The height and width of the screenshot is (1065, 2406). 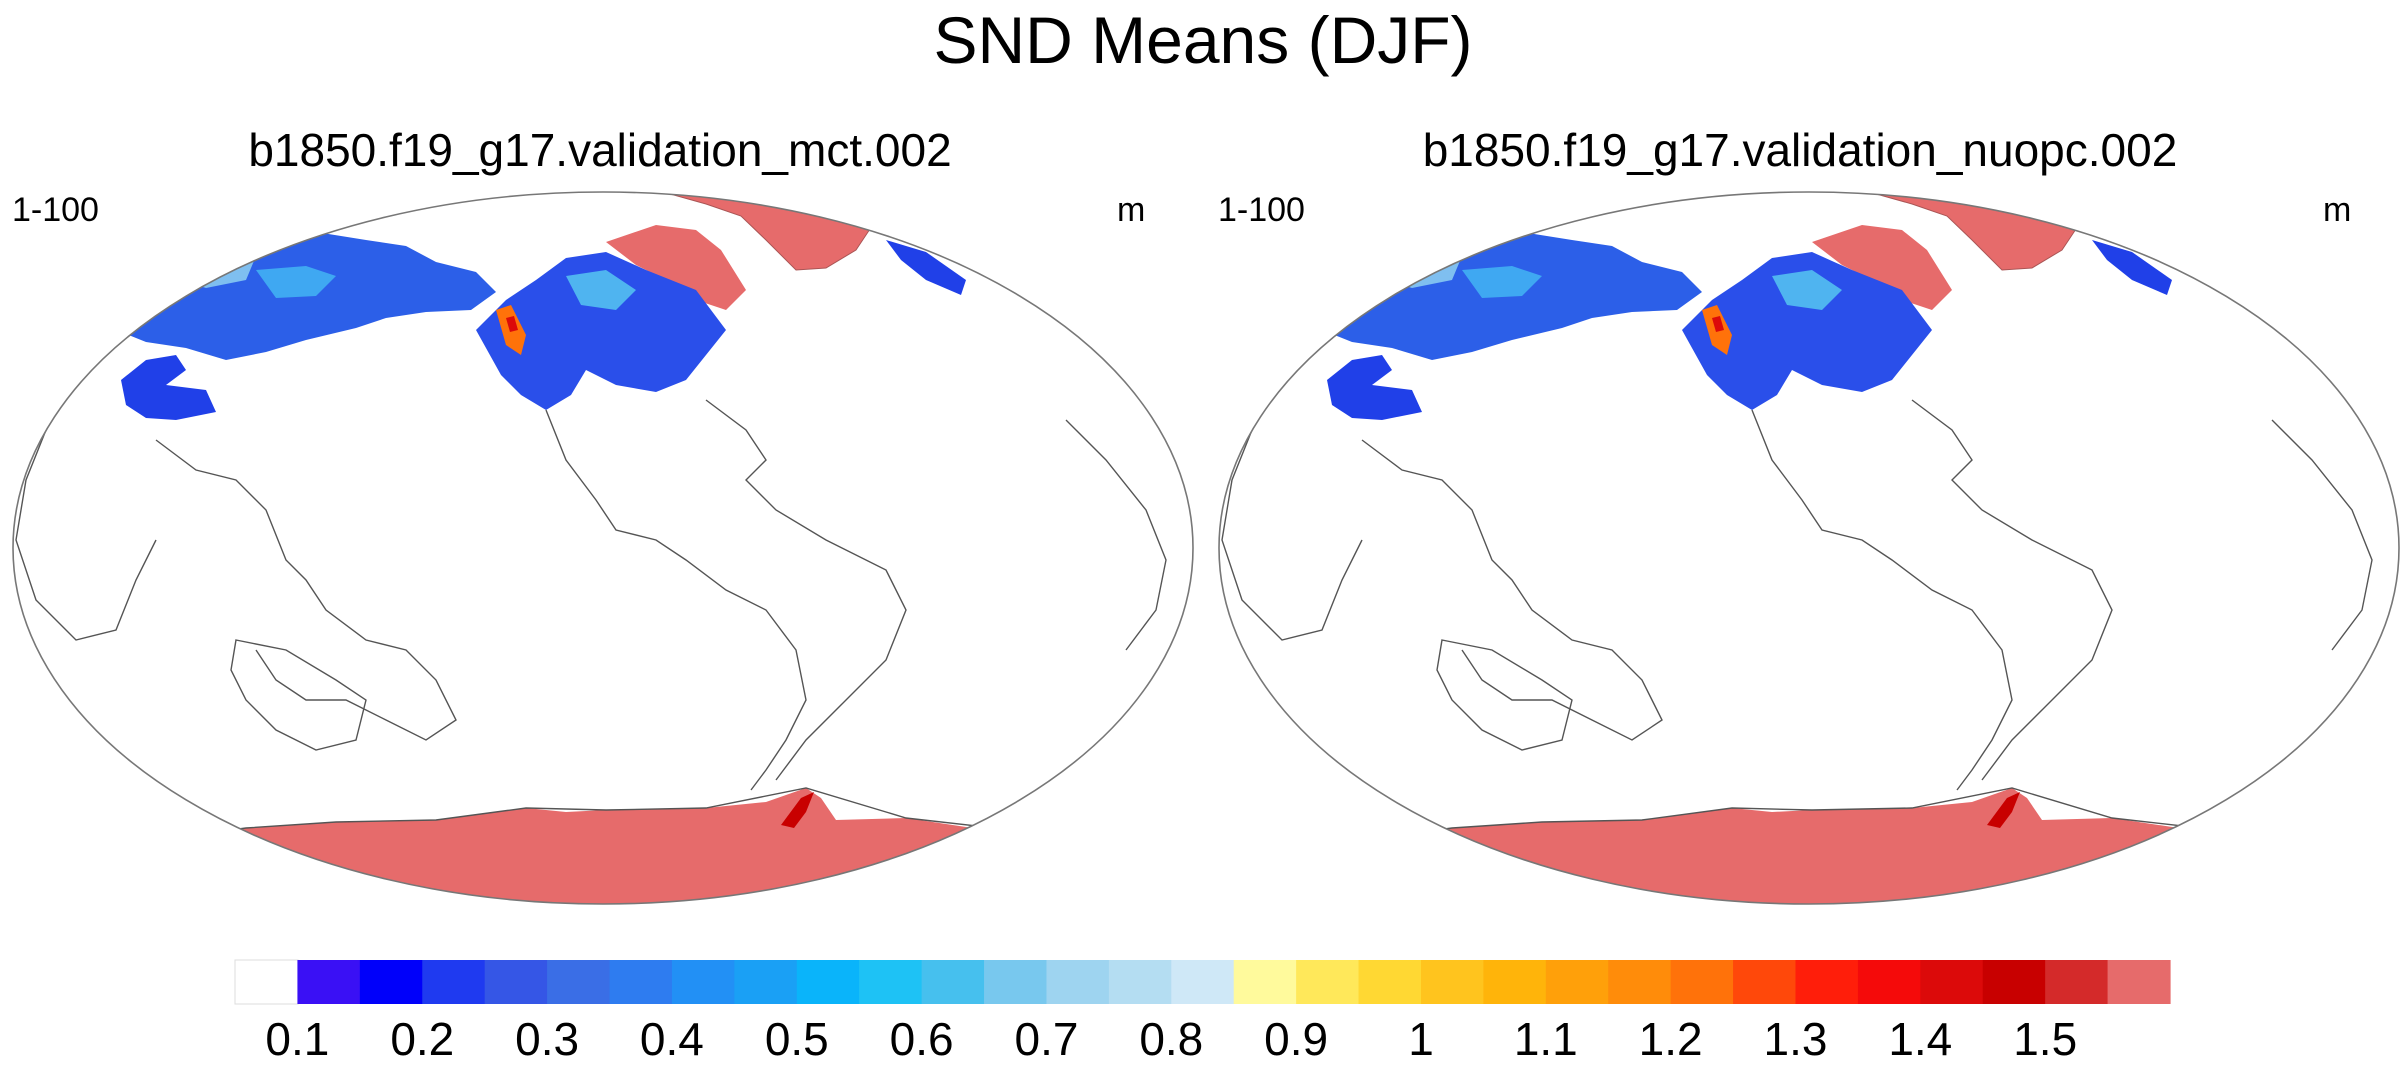 What do you see at coordinates (2337, 210) in the screenshot?
I see `panel-right-unit-label: m` at bounding box center [2337, 210].